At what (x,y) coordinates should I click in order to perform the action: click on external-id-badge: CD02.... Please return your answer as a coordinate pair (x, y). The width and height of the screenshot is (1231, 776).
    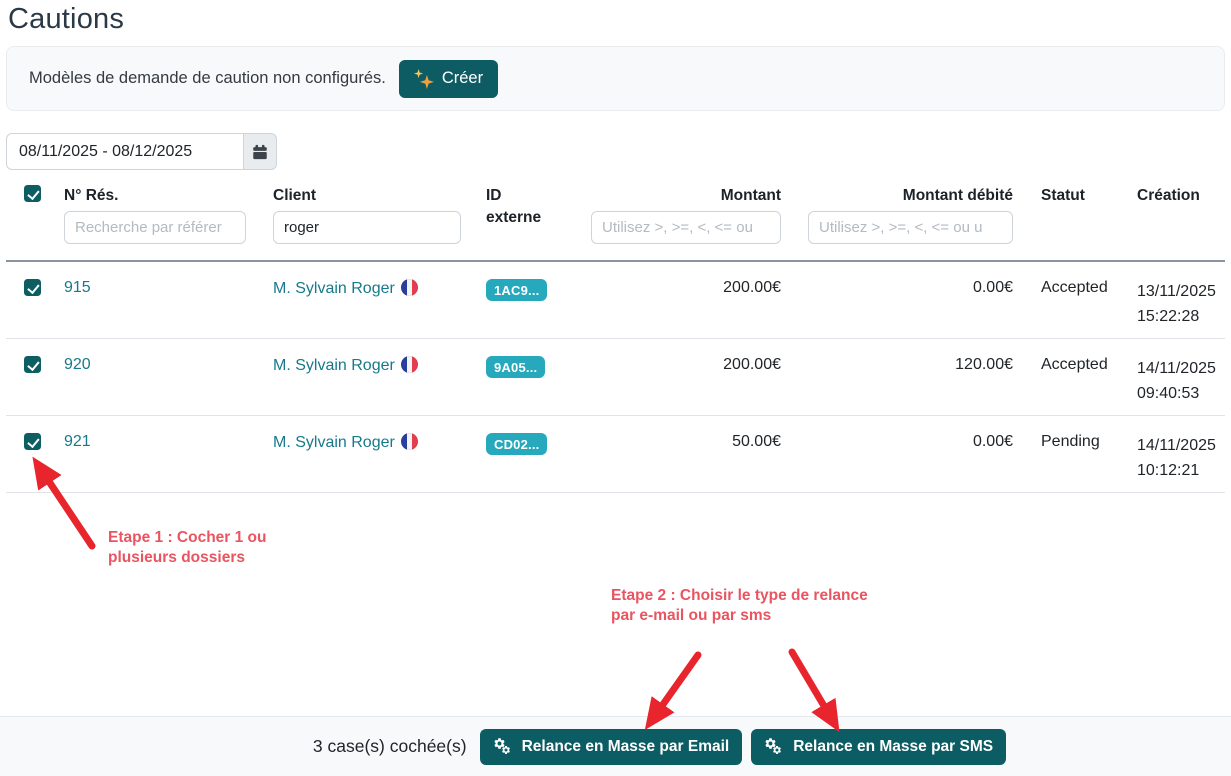
    Looking at the image, I should click on (517, 444).